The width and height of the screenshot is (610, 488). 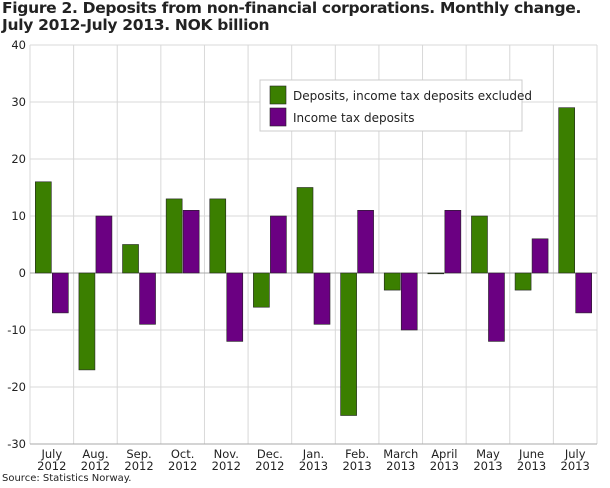 What do you see at coordinates (313, 454) in the screenshot?
I see `x-tick-label-month: Jan.` at bounding box center [313, 454].